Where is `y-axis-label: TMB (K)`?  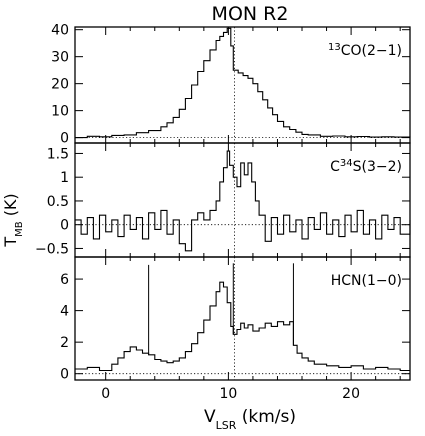
y-axis-label: TMB (K) is located at coordinates (13, 220).